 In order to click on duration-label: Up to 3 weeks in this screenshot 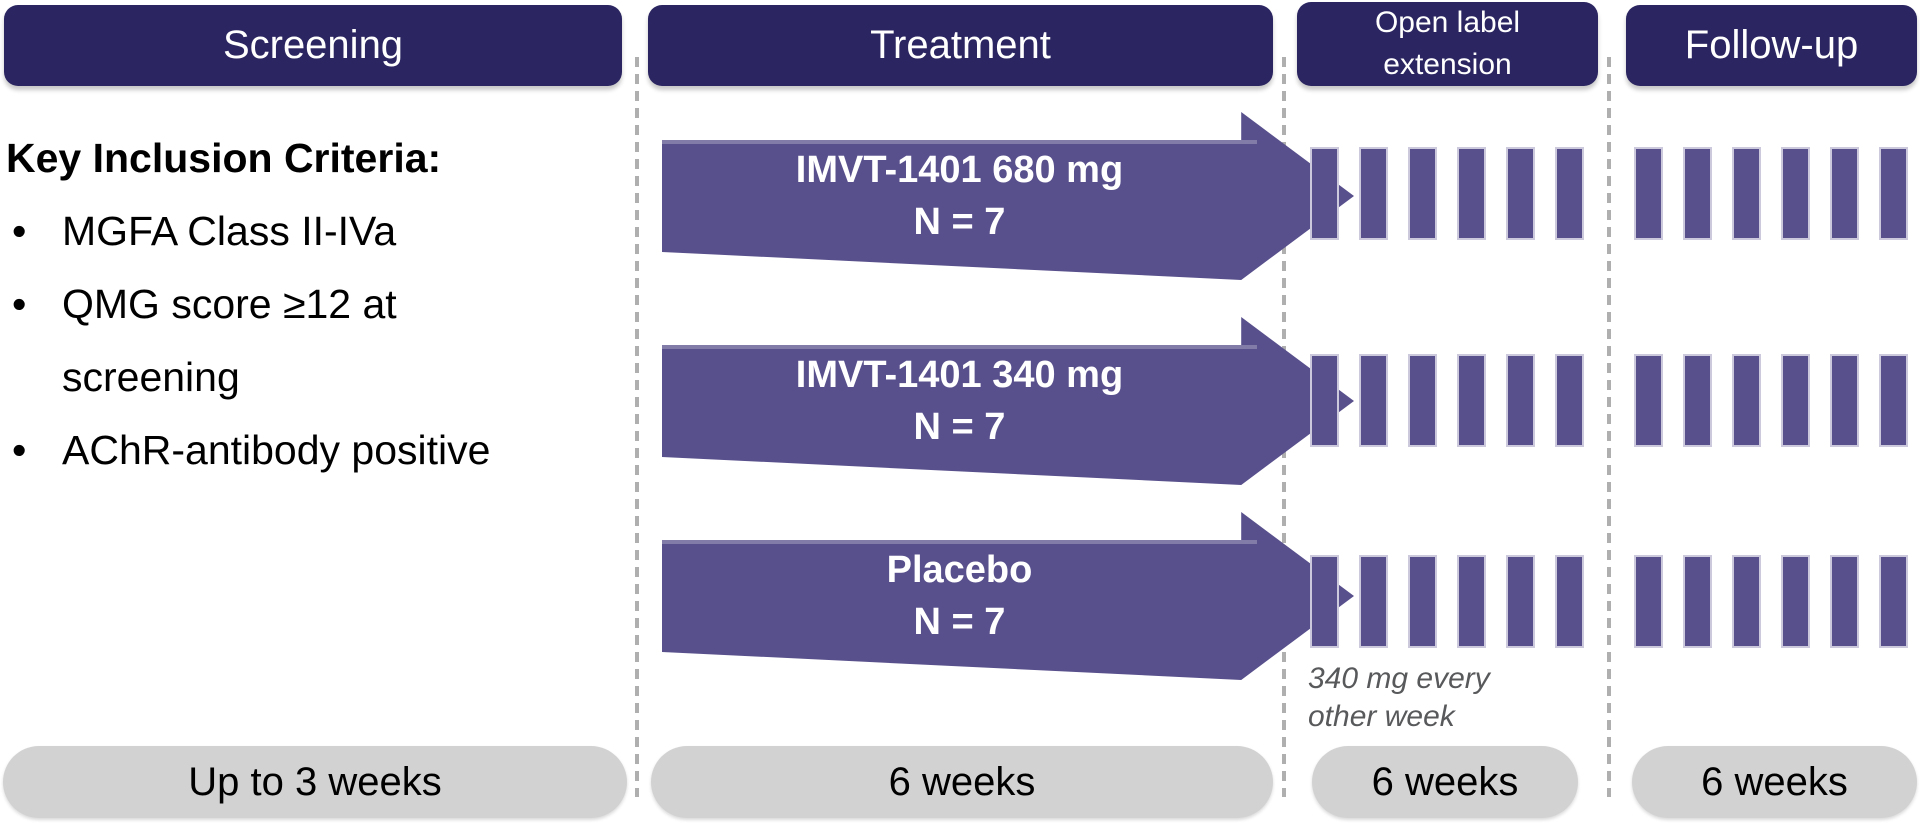, I will do `click(315, 781)`.